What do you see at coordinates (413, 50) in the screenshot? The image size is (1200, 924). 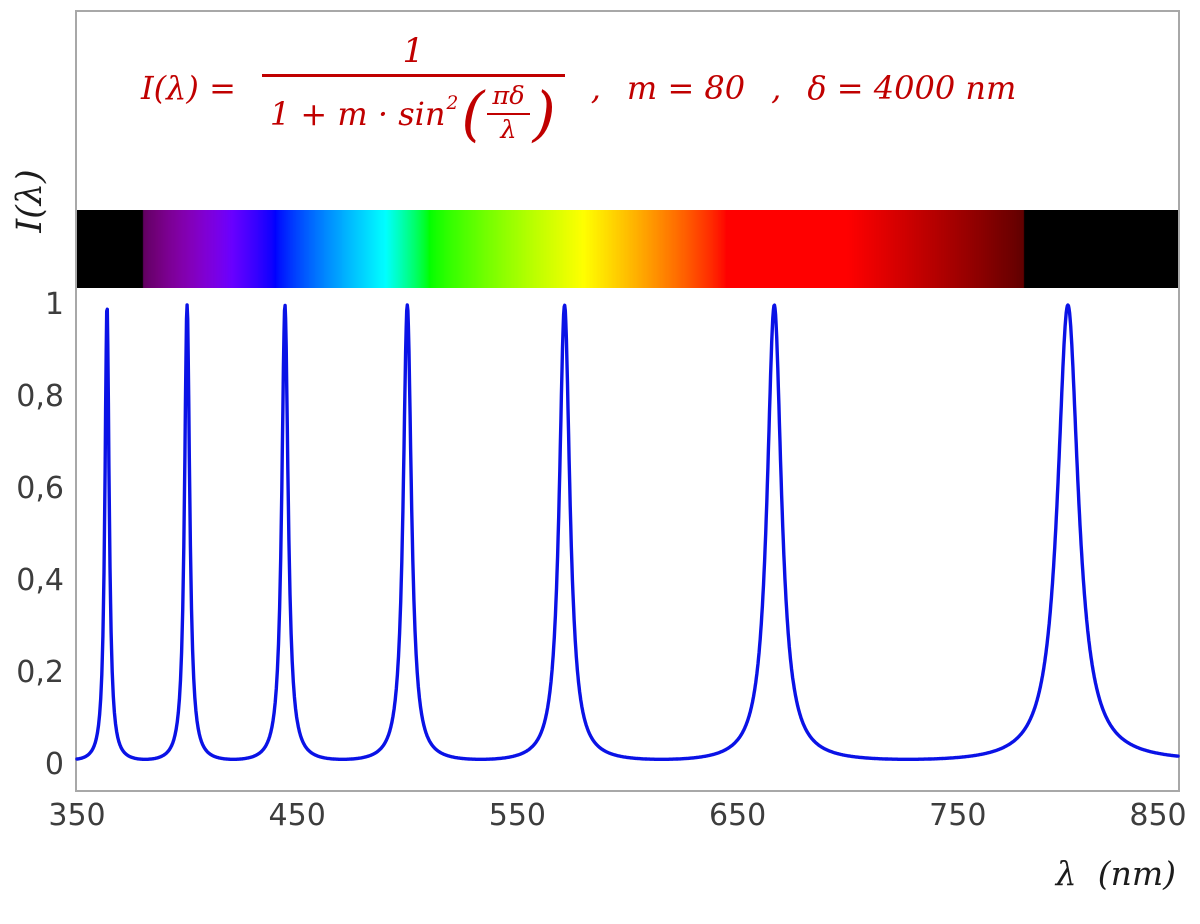 I see `fraction-numerator: 1` at bounding box center [413, 50].